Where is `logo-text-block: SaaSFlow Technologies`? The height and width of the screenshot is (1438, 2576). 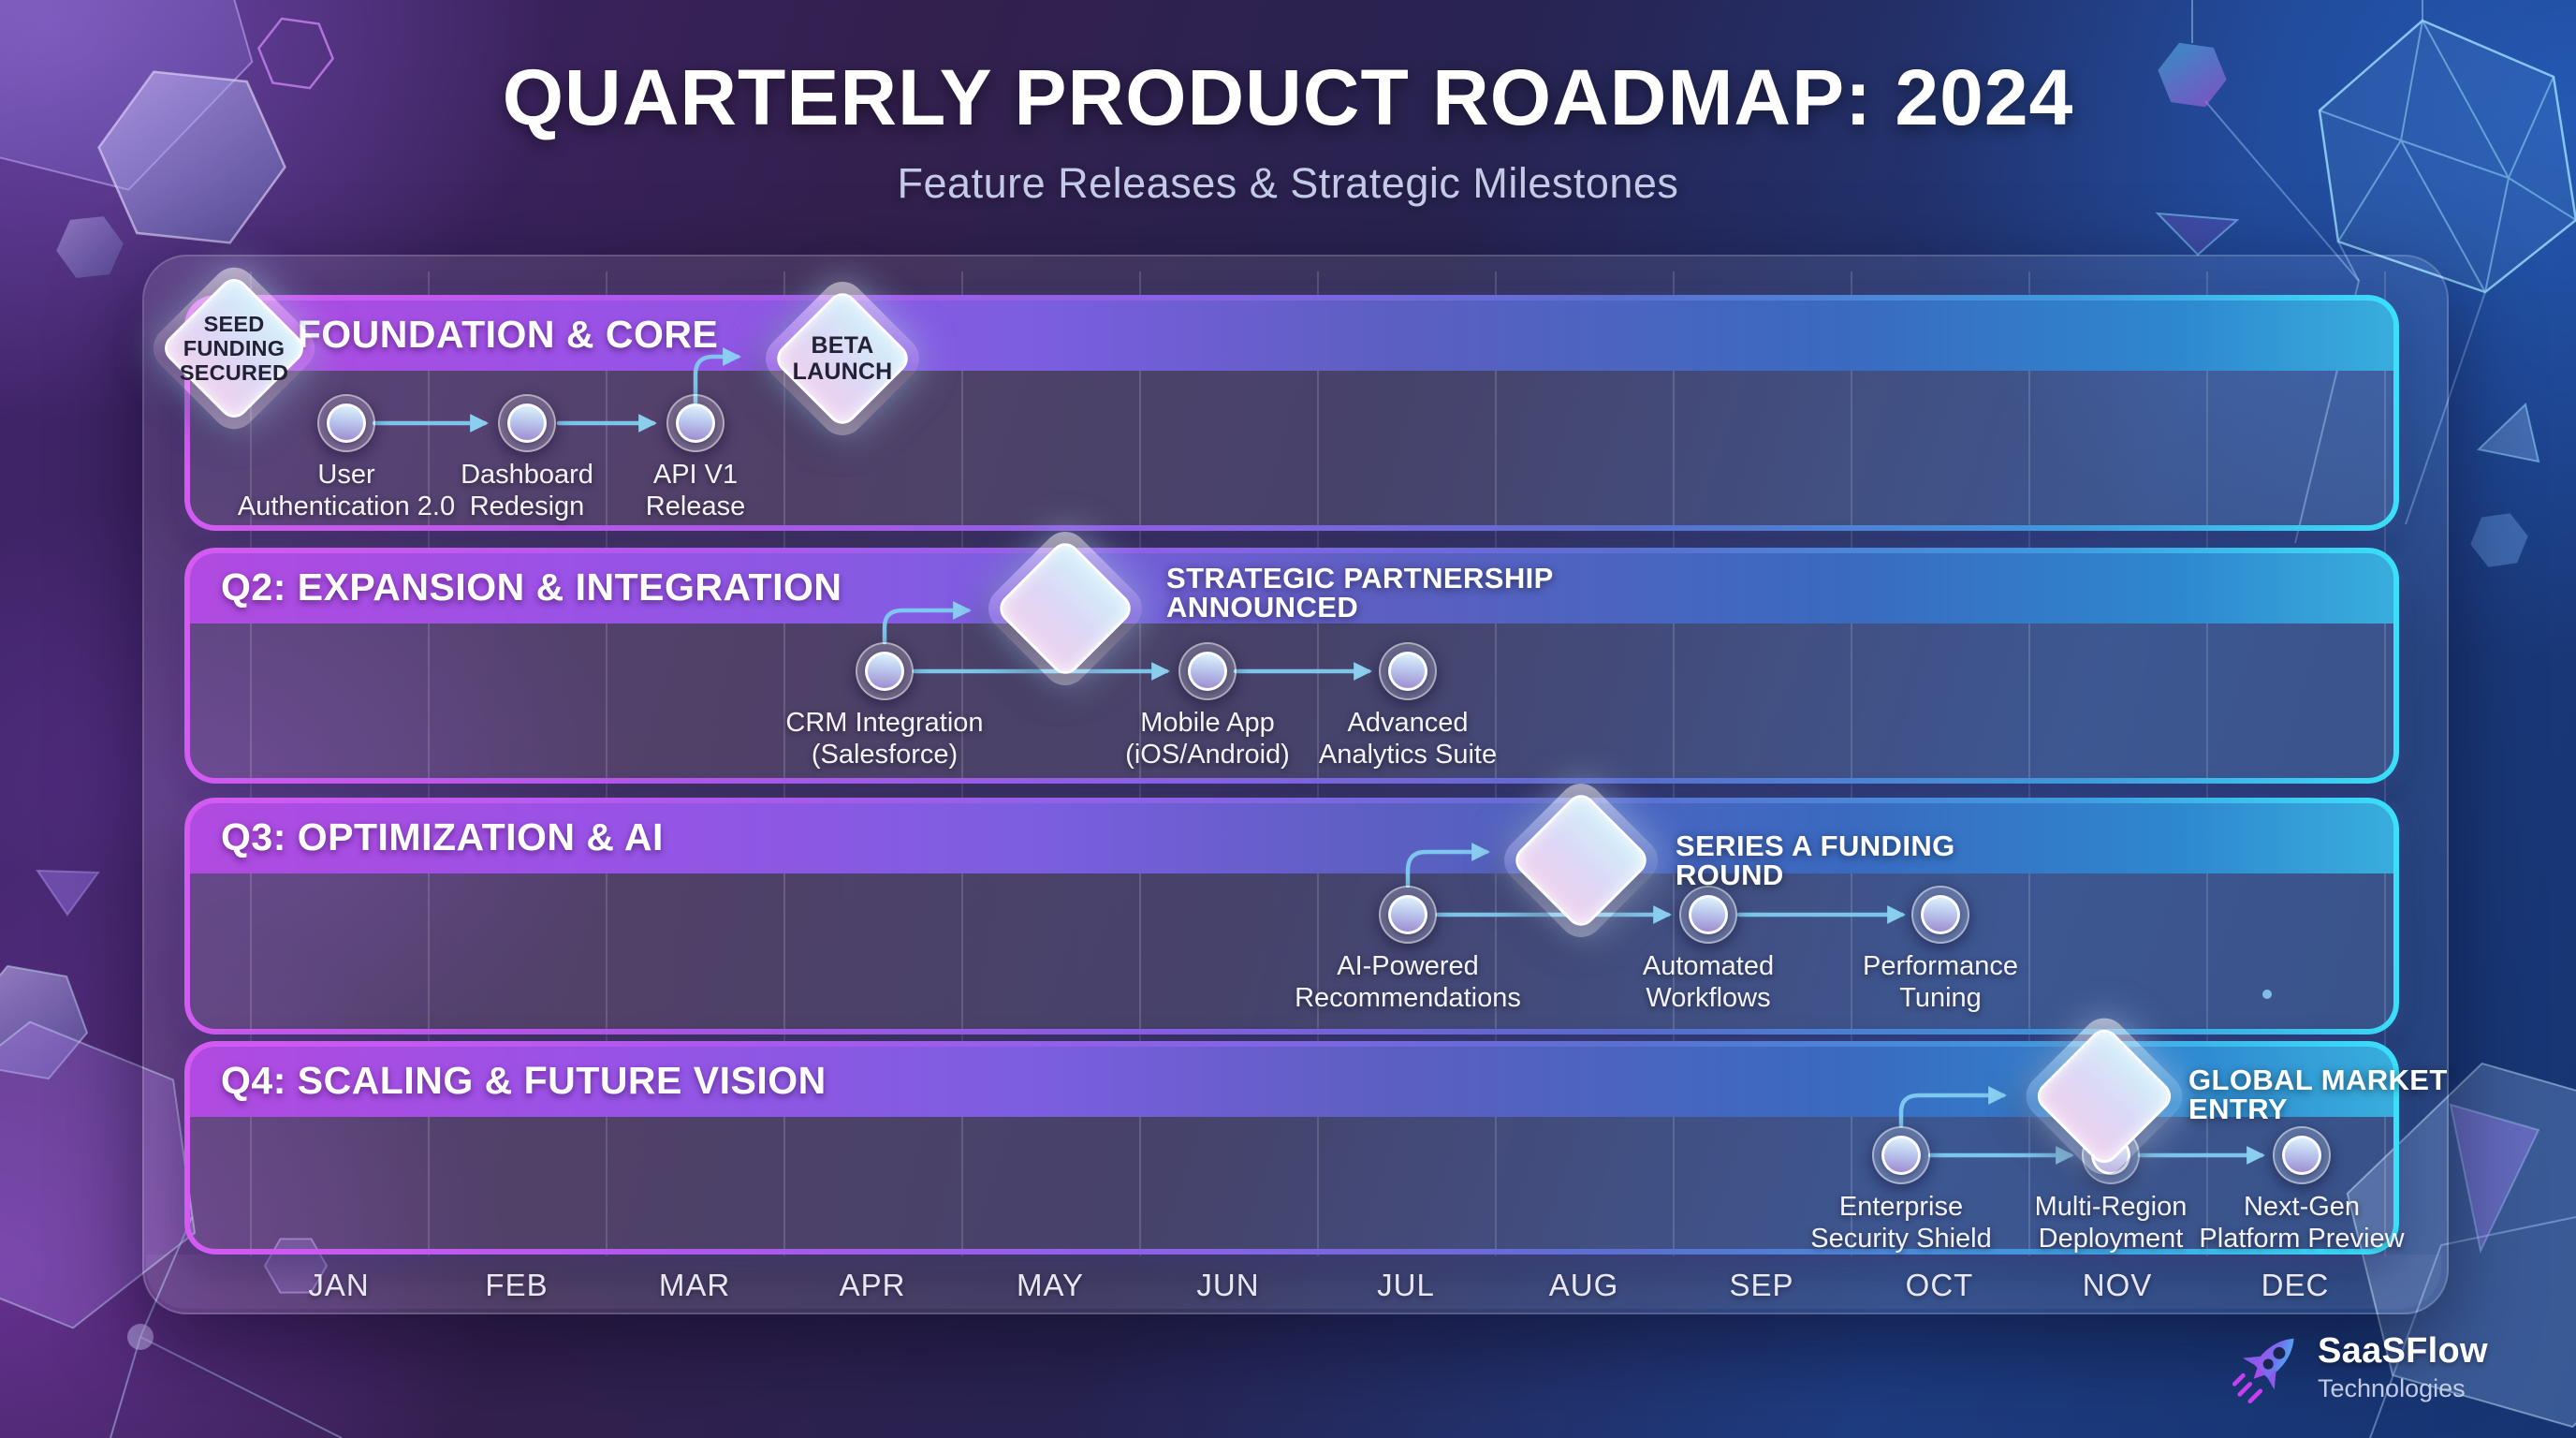 logo-text-block: SaaSFlow Technologies is located at coordinates (2403, 1367).